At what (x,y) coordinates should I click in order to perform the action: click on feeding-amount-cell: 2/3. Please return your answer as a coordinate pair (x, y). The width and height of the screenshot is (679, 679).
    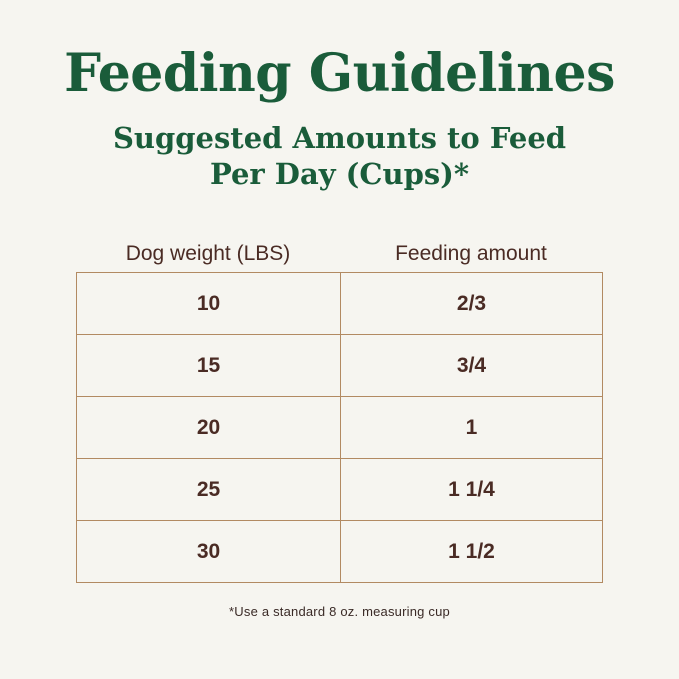
    Looking at the image, I should click on (471, 303).